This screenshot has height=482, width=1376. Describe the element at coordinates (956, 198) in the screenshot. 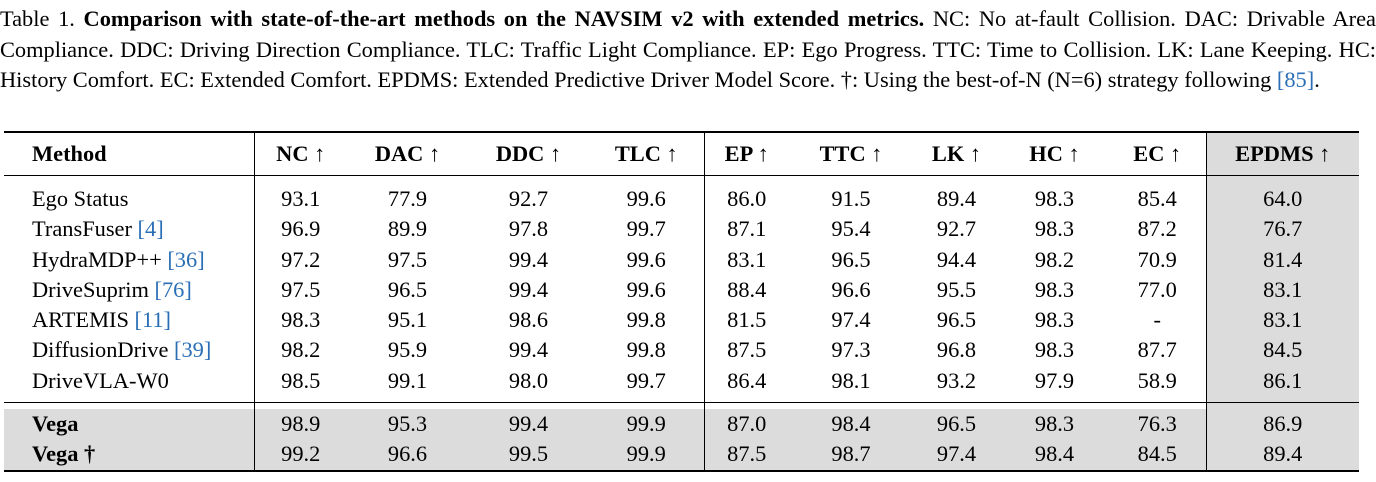

I see `metric-cell-lk: 89.4` at that location.